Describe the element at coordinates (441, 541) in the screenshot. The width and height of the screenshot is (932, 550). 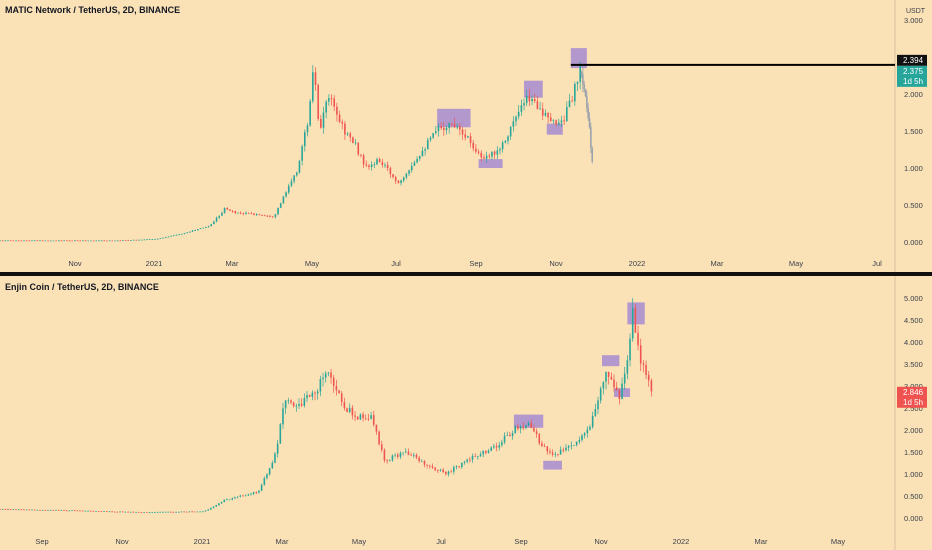
I see `enj-x-tick-label: Jul` at that location.